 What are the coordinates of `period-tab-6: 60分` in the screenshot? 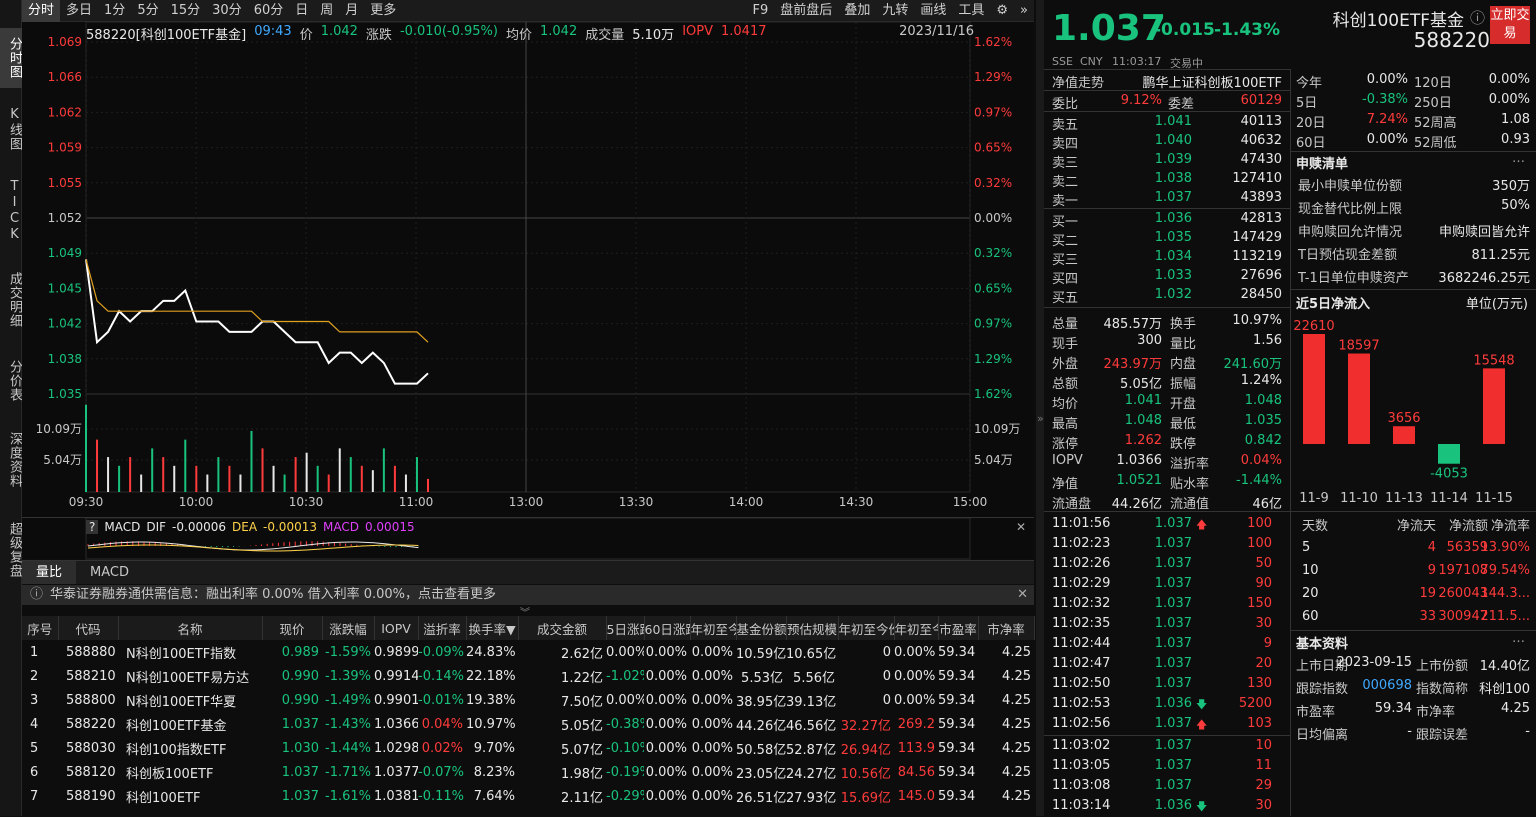 It's located at (268, 10).